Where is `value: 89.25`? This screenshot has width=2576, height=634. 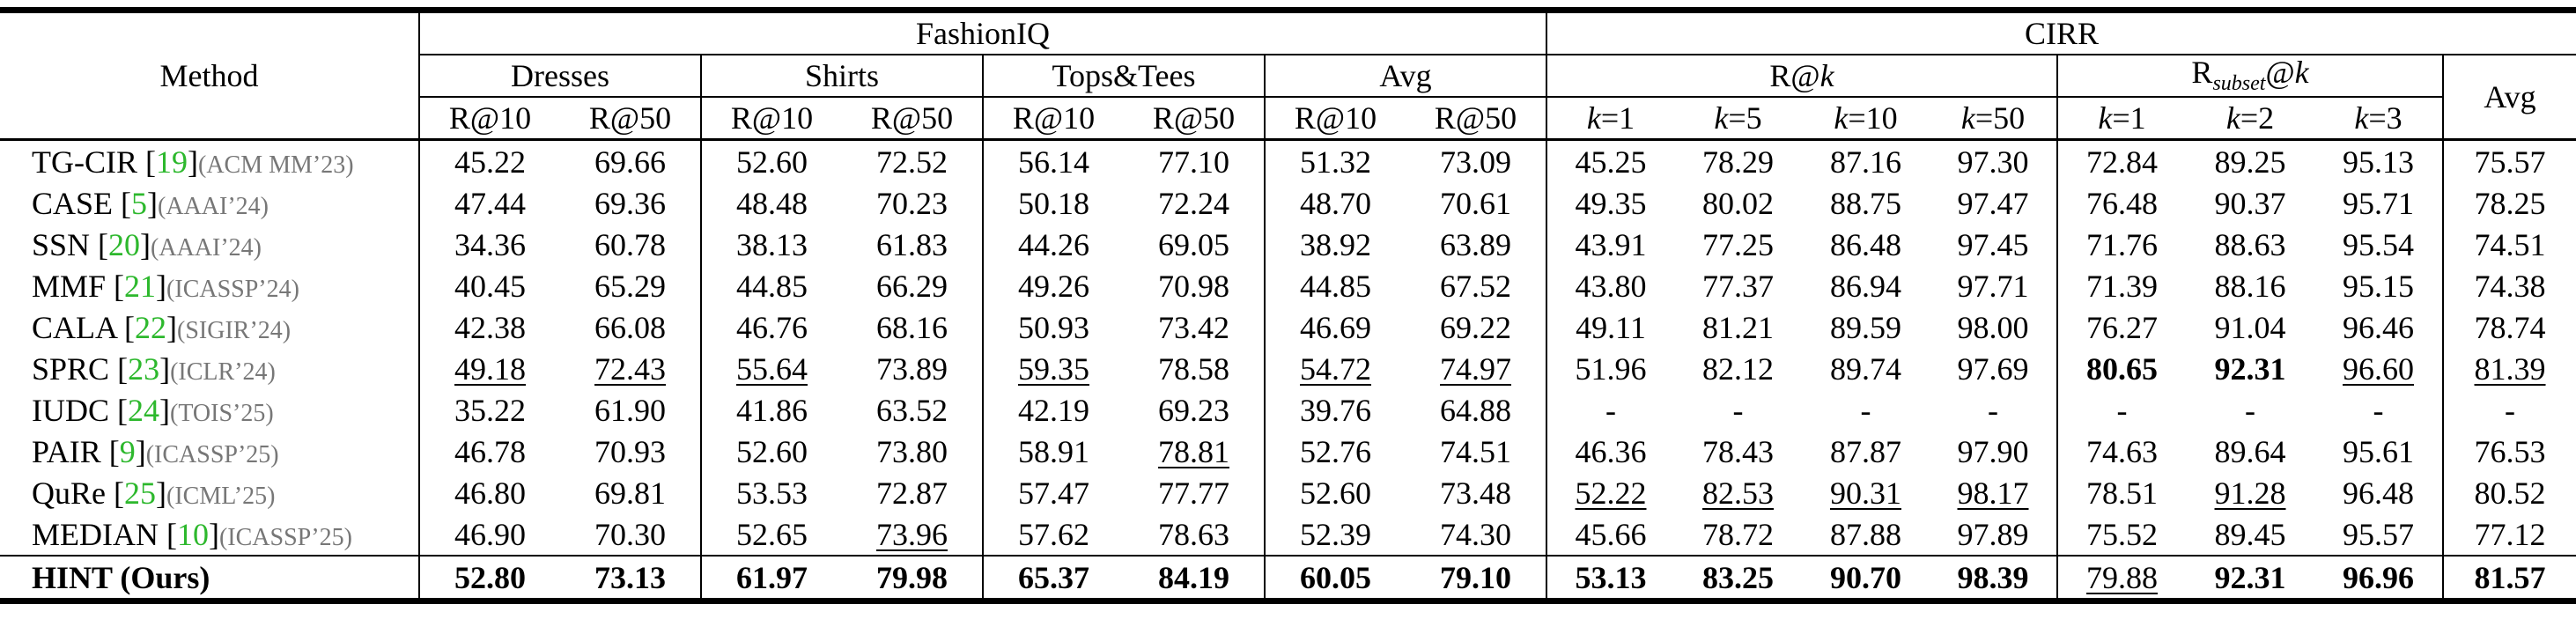
value: 89.25 is located at coordinates (2250, 162).